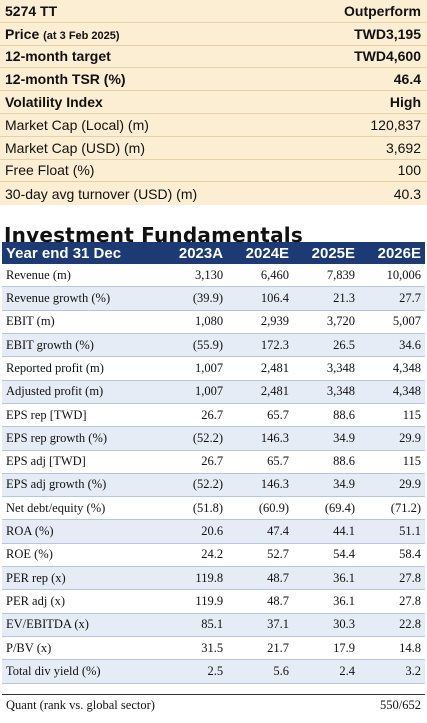 The width and height of the screenshot is (427, 723). I want to click on table-row: Reported profit (m) 1,007 2,481 3,348 4,348, so click(213, 368).